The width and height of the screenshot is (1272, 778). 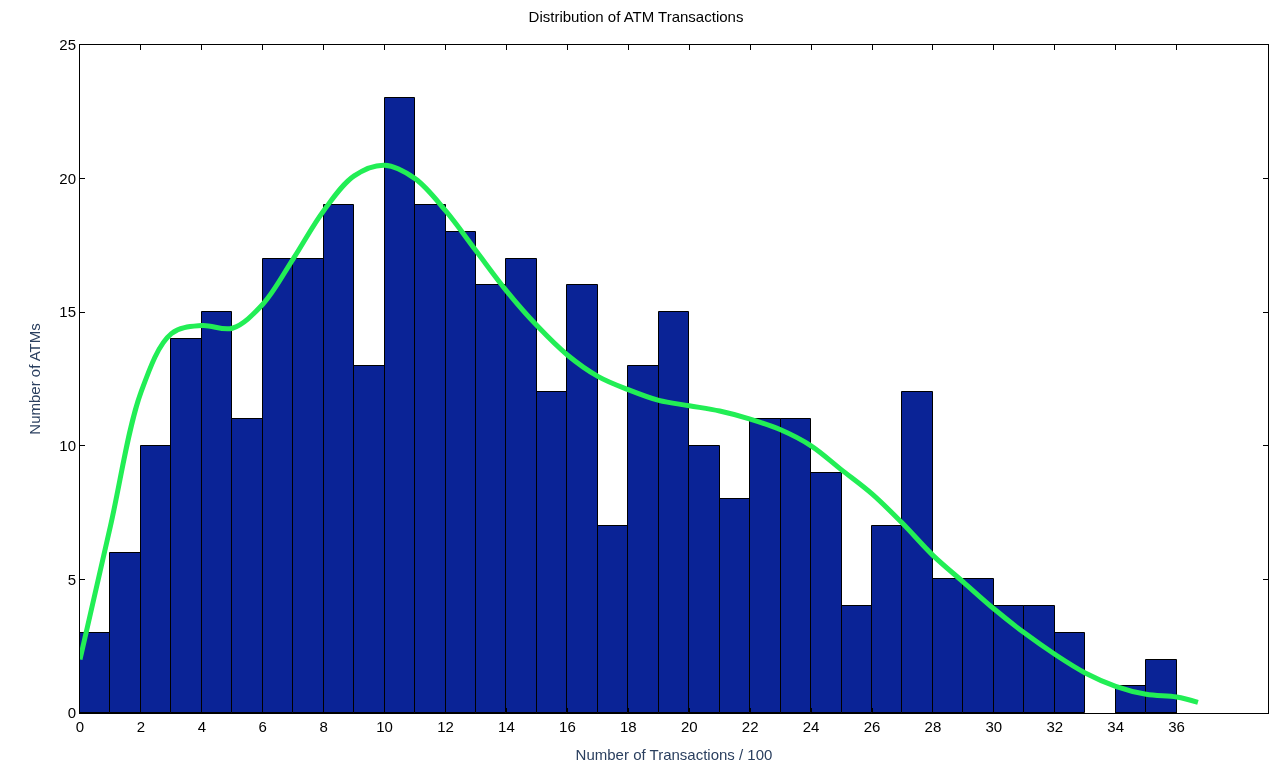 What do you see at coordinates (67, 178) in the screenshot?
I see `y-tick-label: 20` at bounding box center [67, 178].